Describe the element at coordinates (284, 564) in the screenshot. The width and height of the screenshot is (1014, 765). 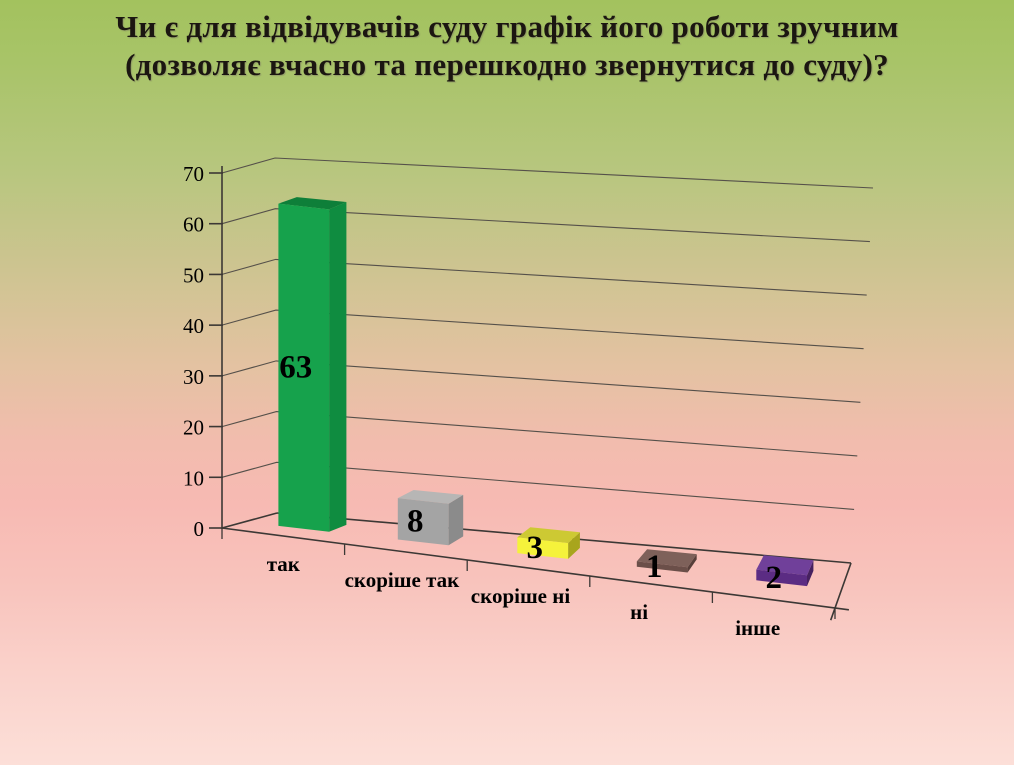
I see `category-label-так: так` at that location.